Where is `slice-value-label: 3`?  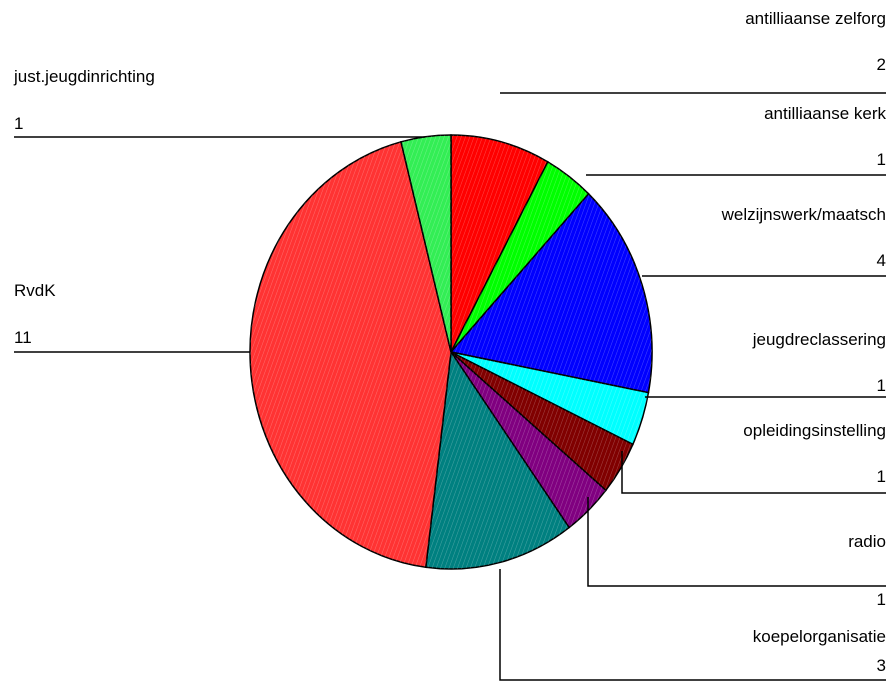 slice-value-label: 3 is located at coordinates (881, 665).